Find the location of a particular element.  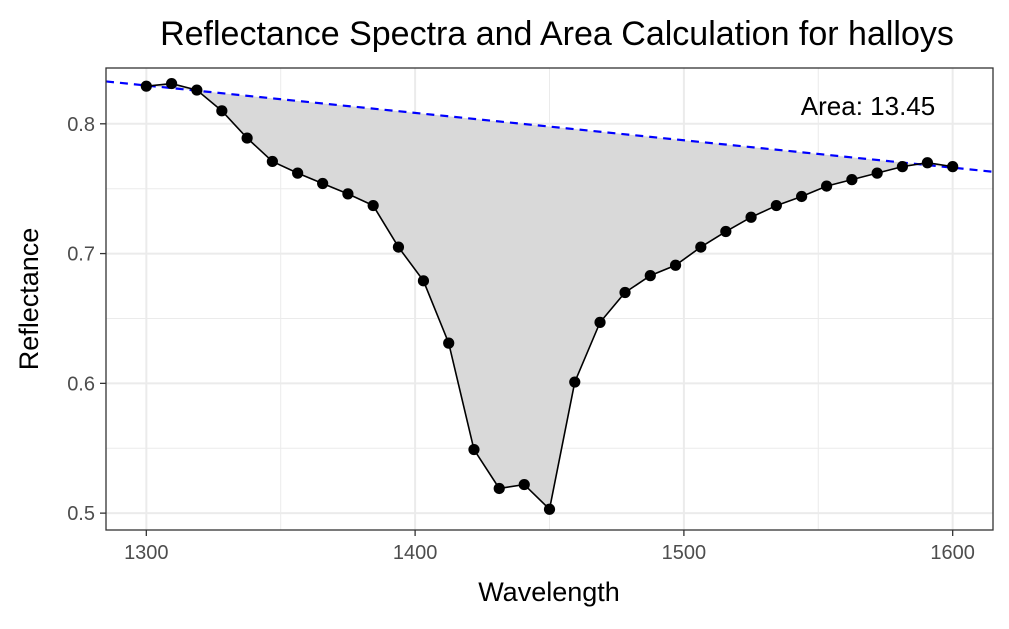

y-tick-label: 0.8 is located at coordinates (81, 125).